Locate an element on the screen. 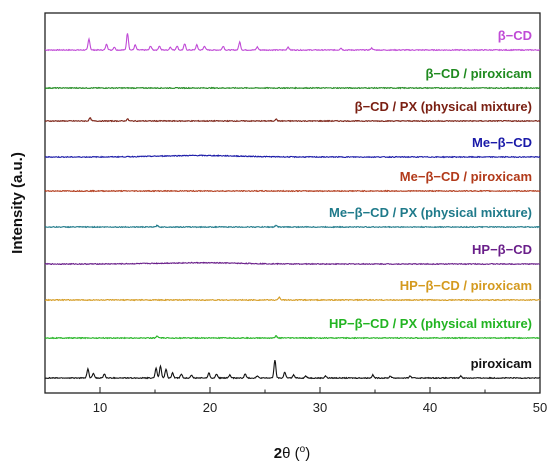  series-label-10: piroxicam is located at coordinates (501, 363).